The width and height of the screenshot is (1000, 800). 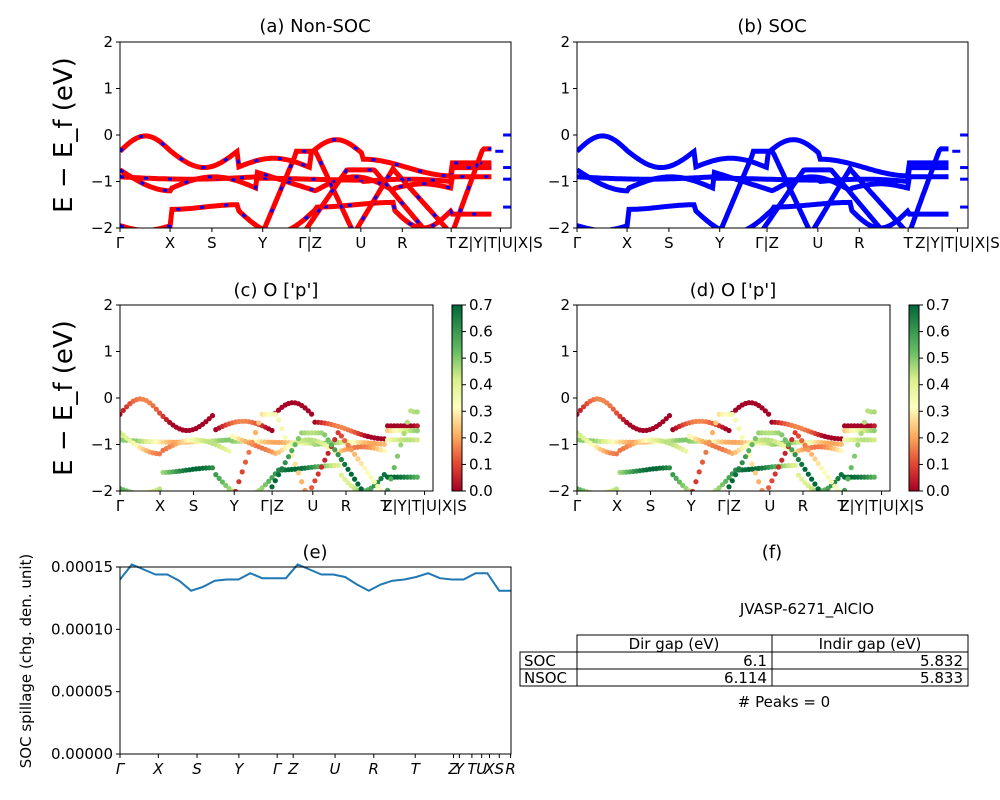 What do you see at coordinates (938, 305) in the screenshot?
I see `colorbar-tick-label: 0.7` at bounding box center [938, 305].